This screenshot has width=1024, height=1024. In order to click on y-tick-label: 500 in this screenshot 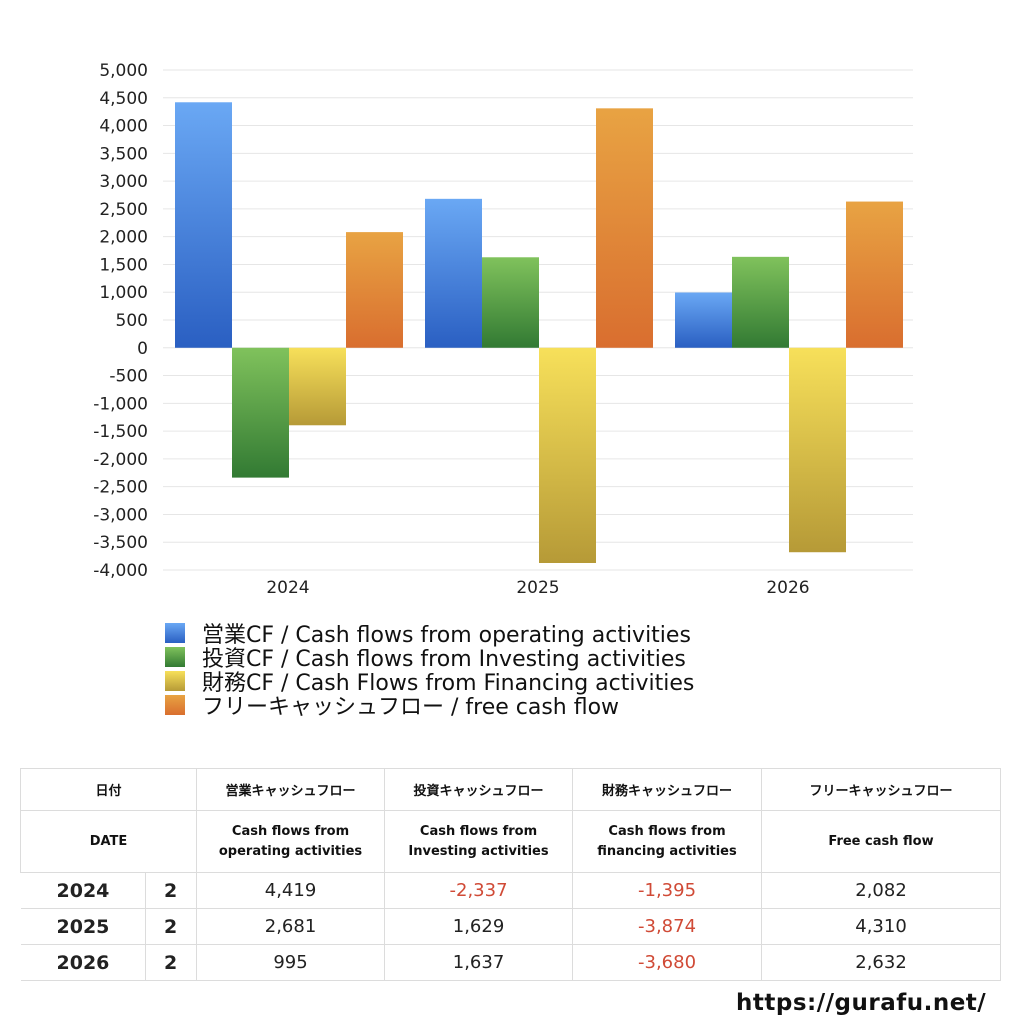, I will do `click(132, 321)`.